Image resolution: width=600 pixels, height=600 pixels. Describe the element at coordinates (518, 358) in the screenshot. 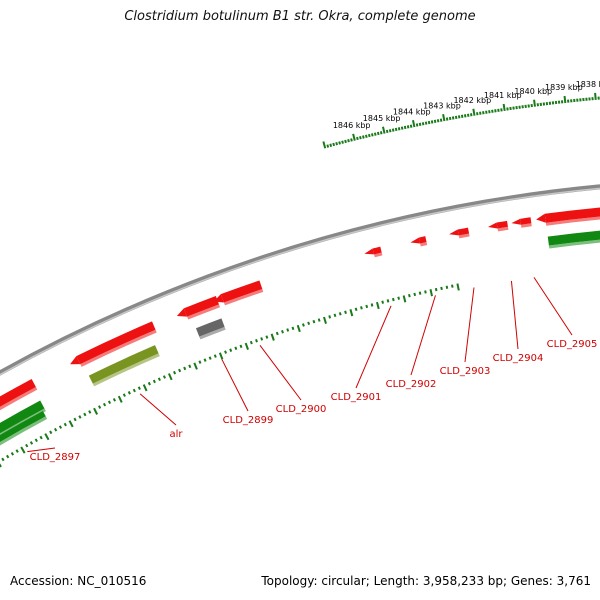

I see `gene-label: CLD_2904` at that location.